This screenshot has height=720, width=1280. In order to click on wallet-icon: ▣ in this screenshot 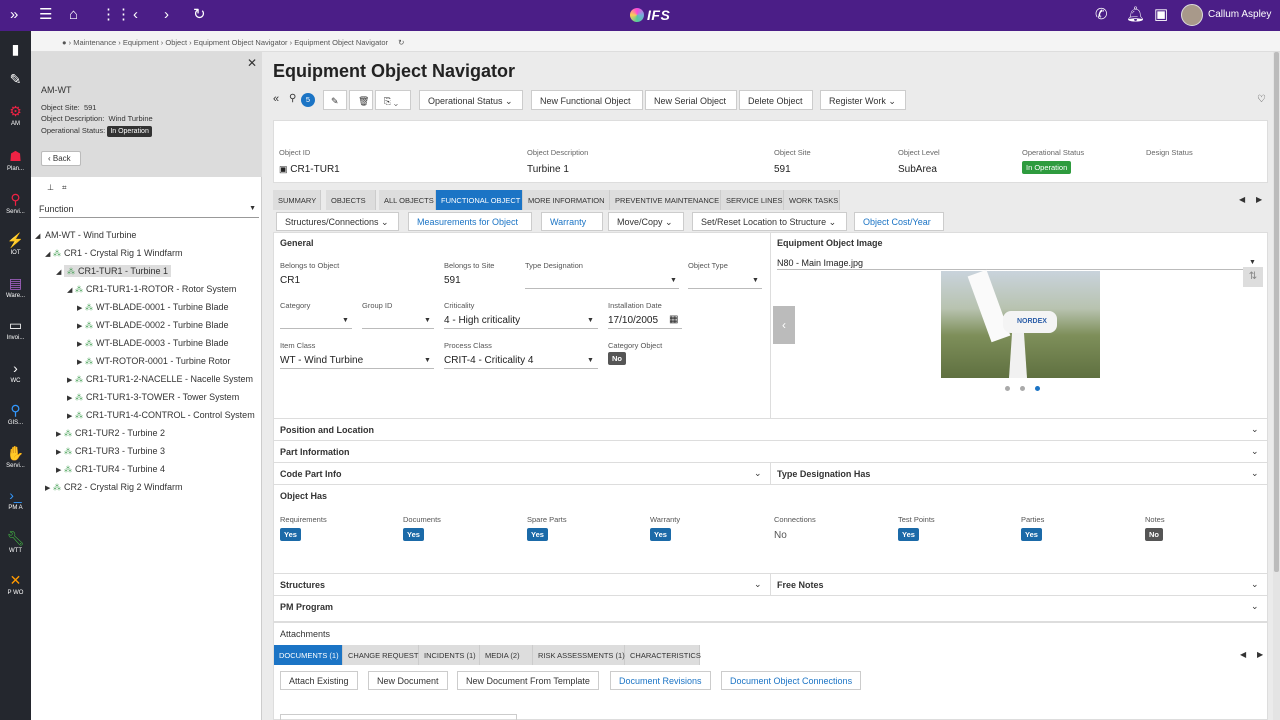, I will do `click(1161, 14)`.